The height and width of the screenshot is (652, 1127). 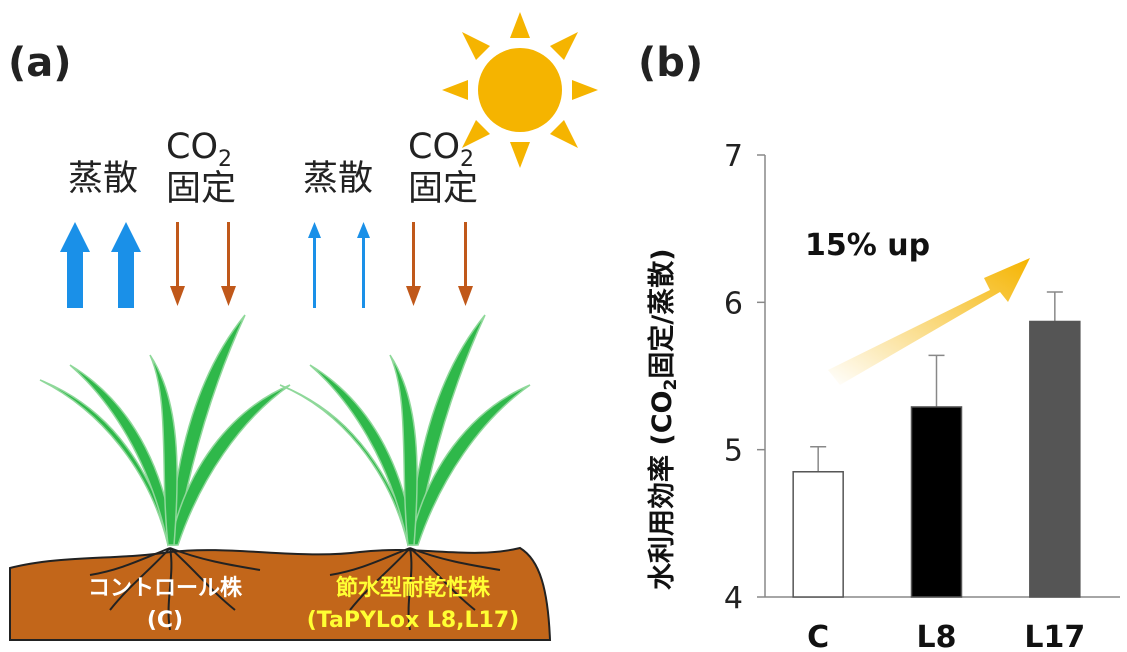 I want to click on x-tick-label: C, so click(x=818, y=636).